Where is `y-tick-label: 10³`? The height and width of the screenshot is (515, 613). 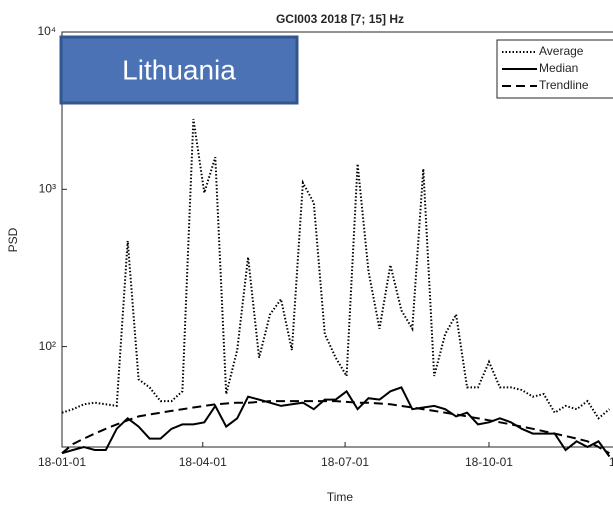
y-tick-label: 10³ is located at coordinates (47, 188).